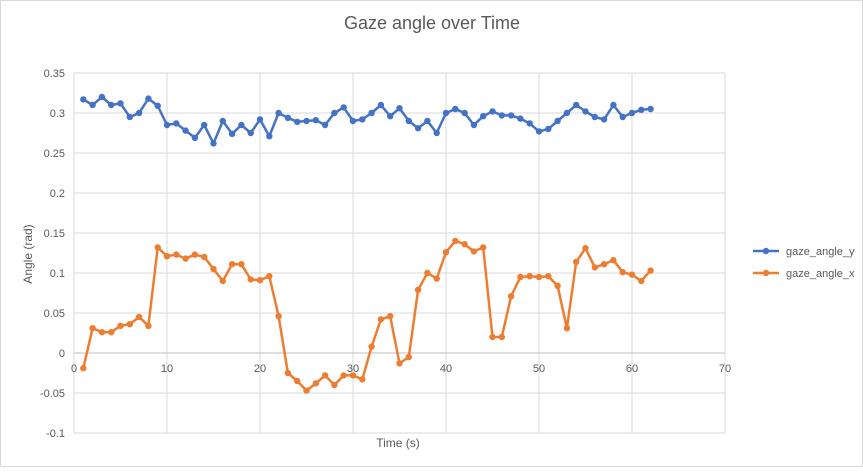 The width and height of the screenshot is (863, 473). I want to click on x-tick-label: 20, so click(260, 369).